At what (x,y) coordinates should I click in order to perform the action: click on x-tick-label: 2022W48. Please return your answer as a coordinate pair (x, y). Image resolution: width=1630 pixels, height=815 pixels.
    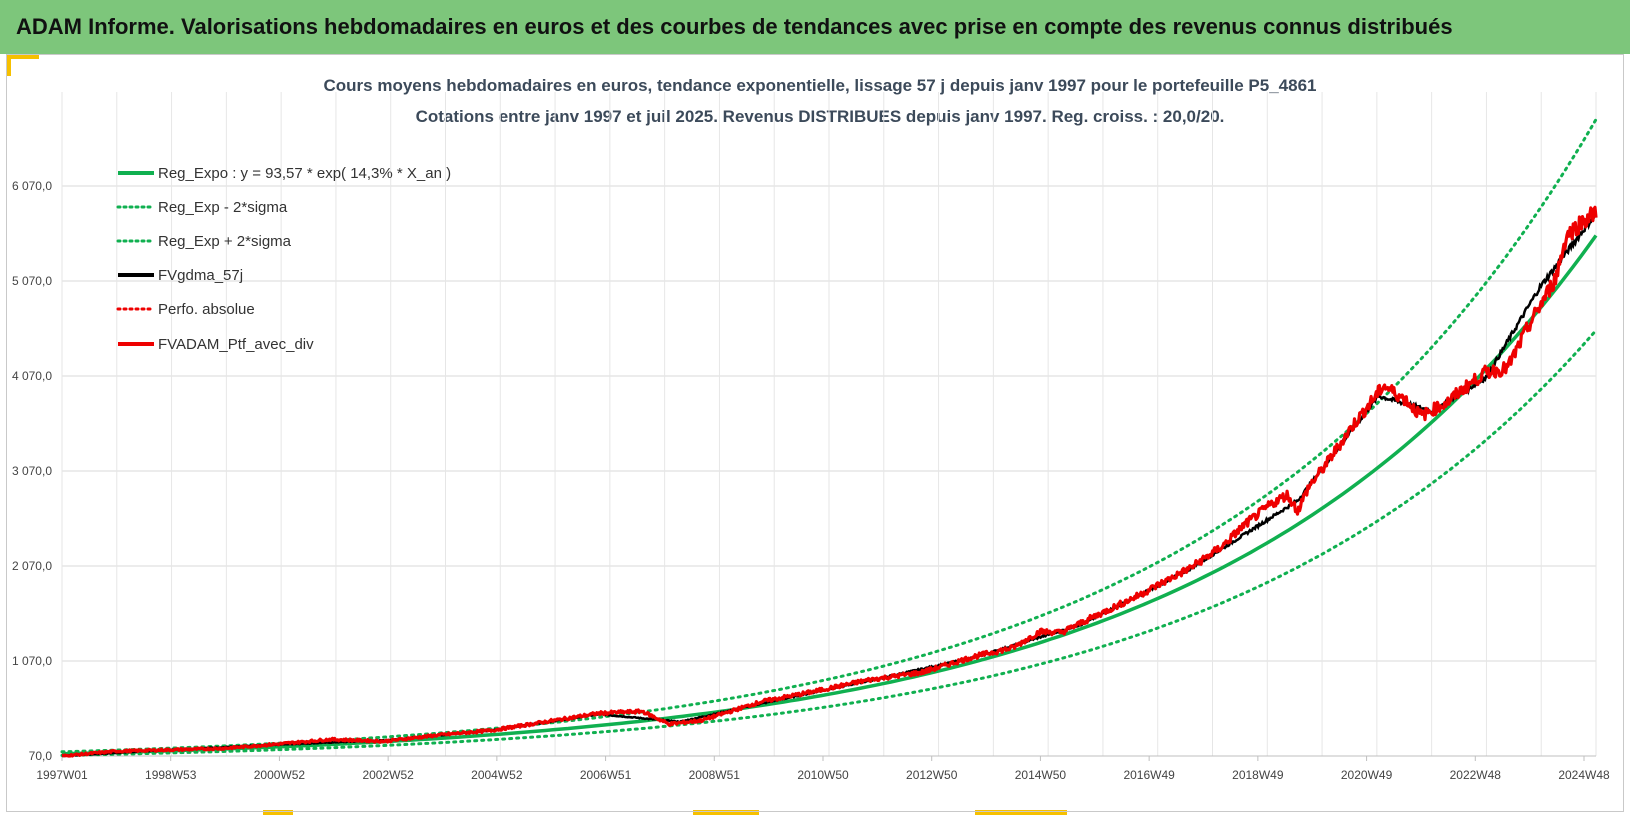
    Looking at the image, I should click on (1476, 775).